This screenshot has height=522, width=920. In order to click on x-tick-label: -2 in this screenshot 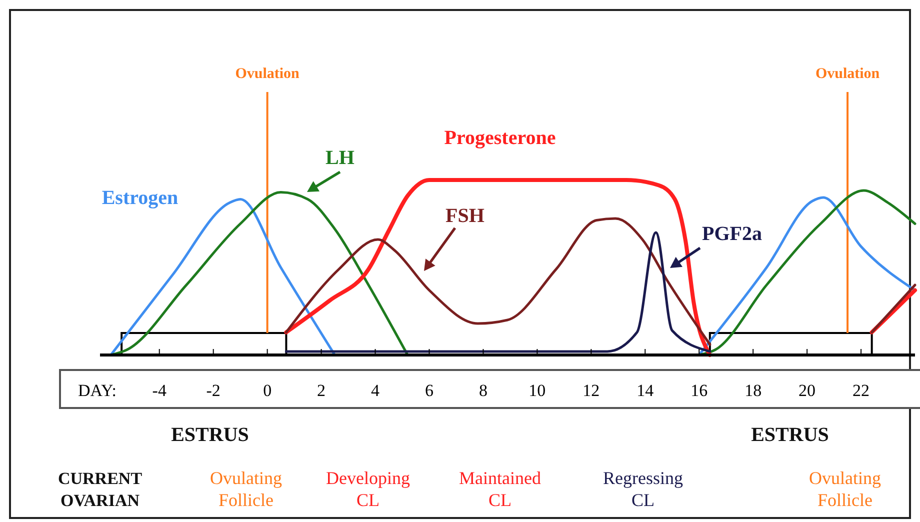, I will do `click(213, 390)`.